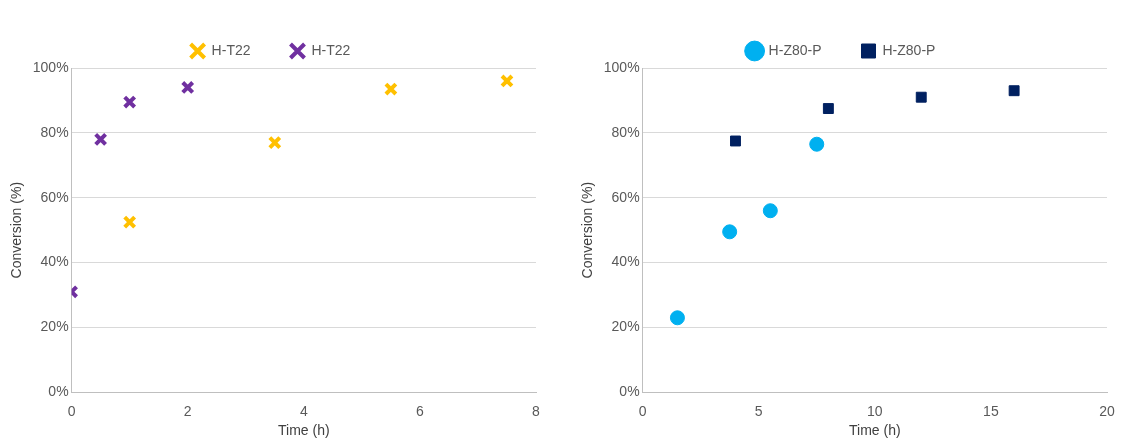  I want to click on x-tick-label: 6, so click(420, 410).